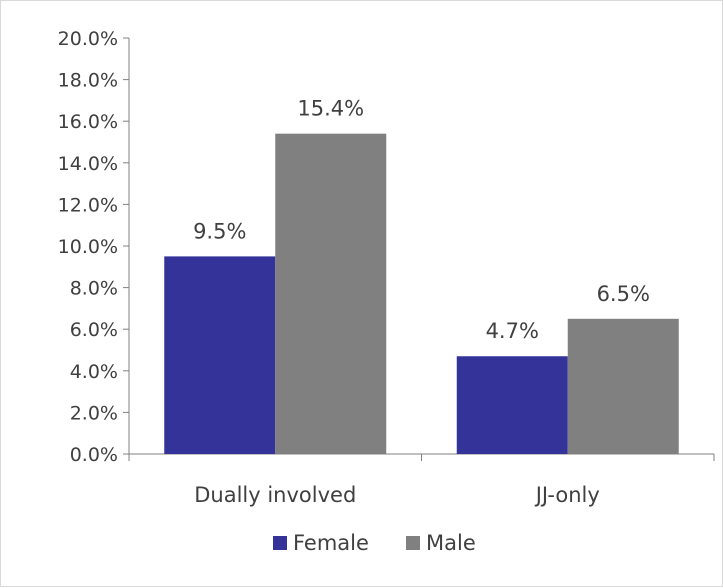 The height and width of the screenshot is (588, 723). Describe the element at coordinates (275, 495) in the screenshot. I see `x-category-label: Dually involved` at that location.